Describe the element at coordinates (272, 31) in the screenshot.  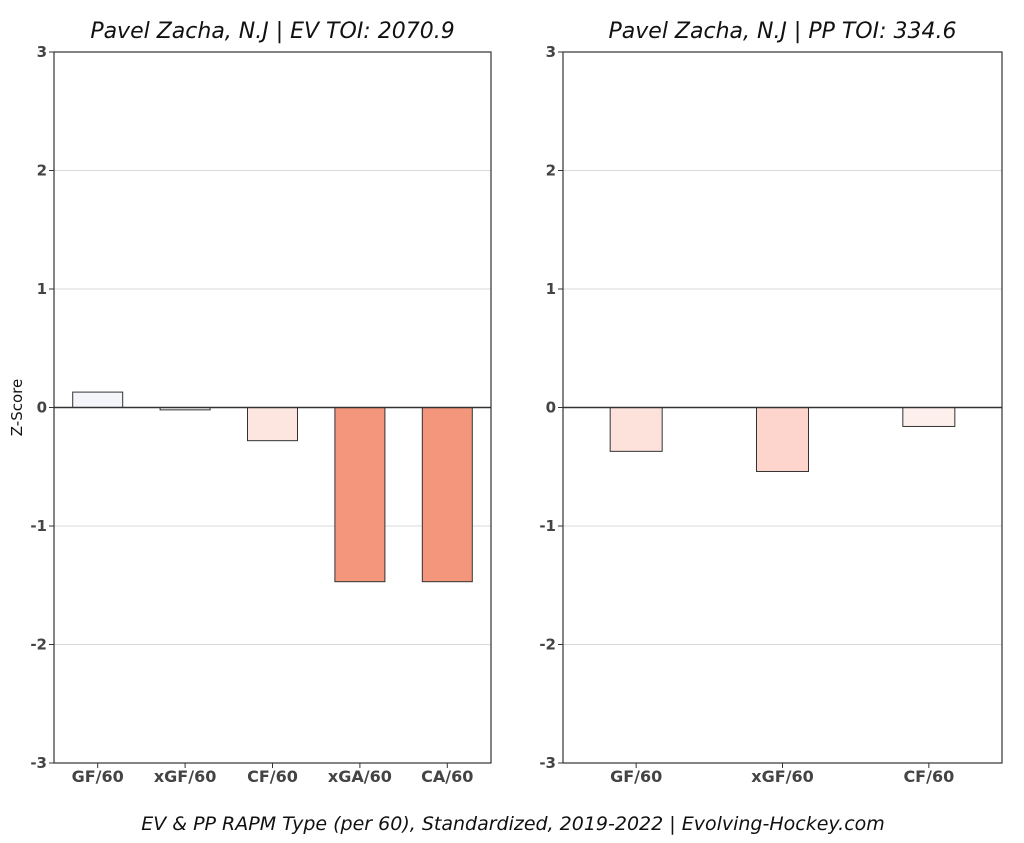
I see `panel-title: Pavel Zacha, N.J | EV TOI: 2070.9` at that location.